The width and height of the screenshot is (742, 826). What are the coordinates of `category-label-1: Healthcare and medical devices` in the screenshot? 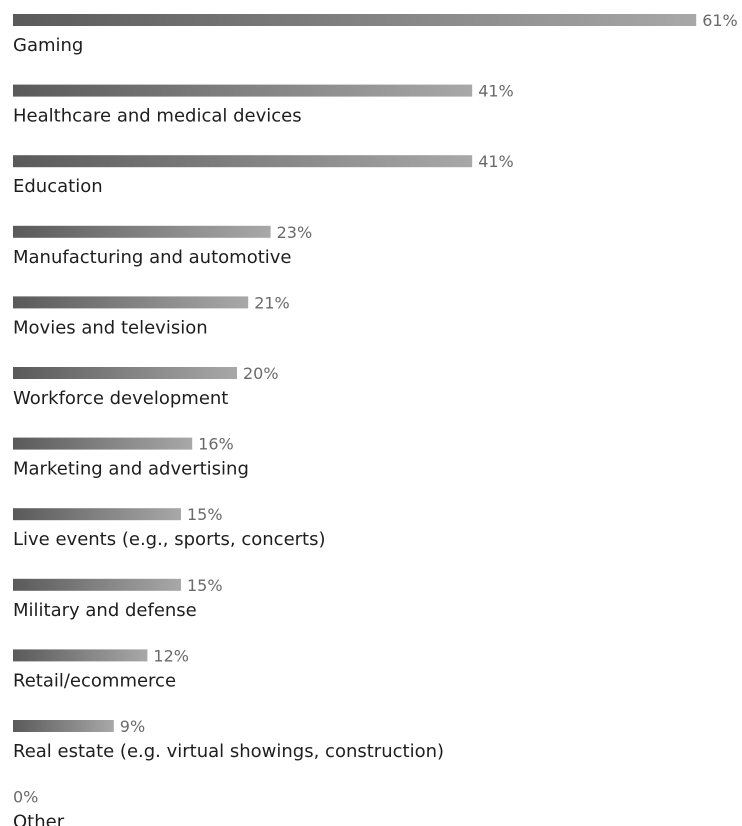 It's located at (157, 116).